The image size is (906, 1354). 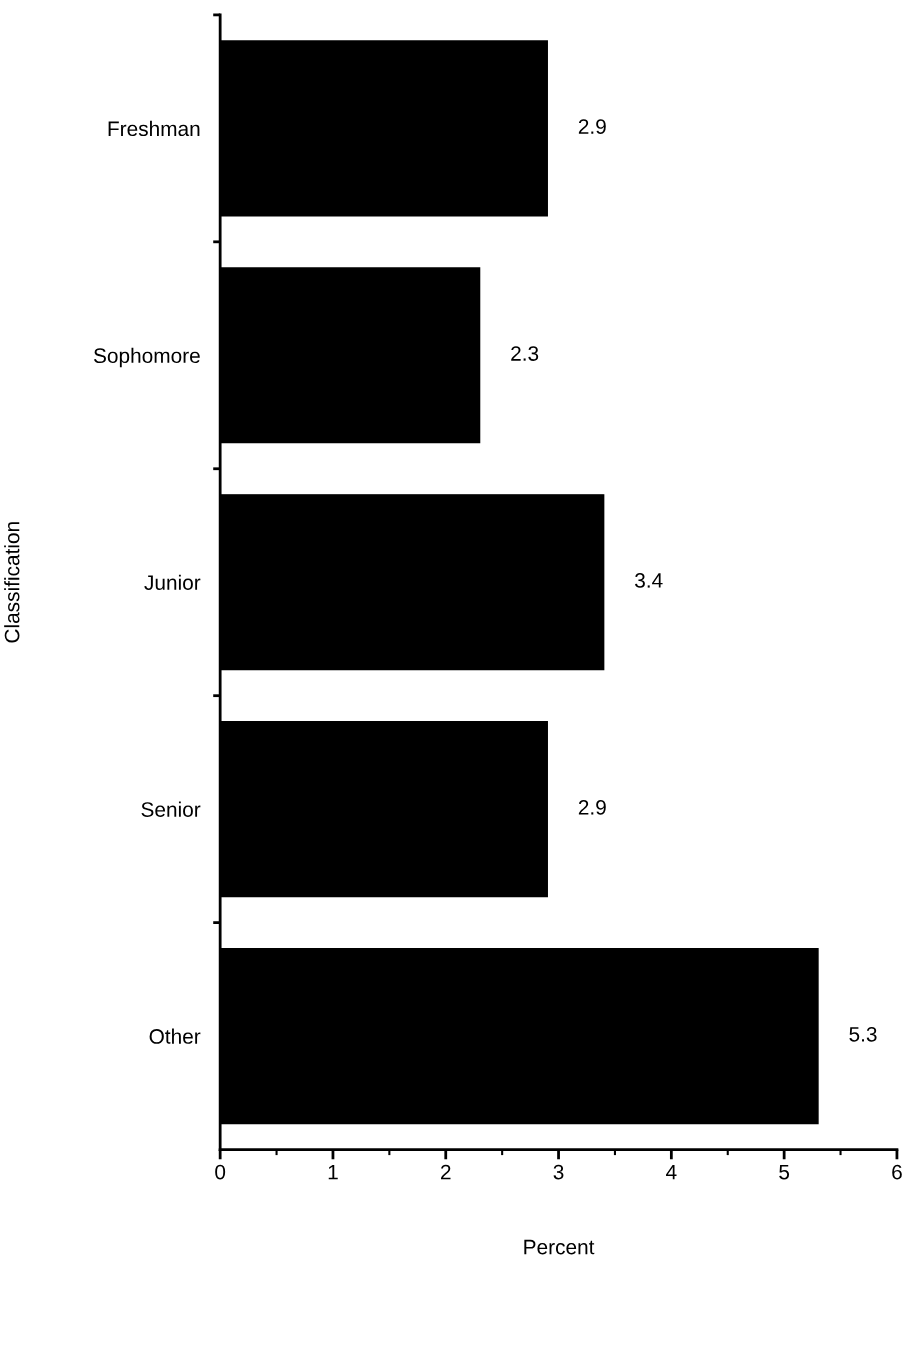 I want to click on data-label: 2.3, so click(x=525, y=353).